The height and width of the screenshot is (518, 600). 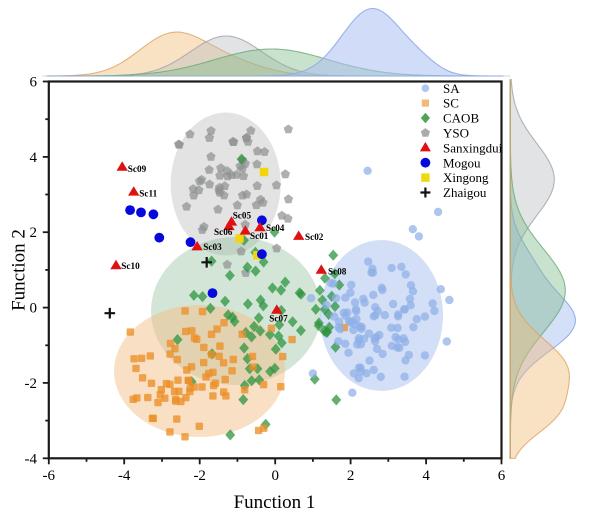 I want to click on svg-text: SA, so click(x=451, y=88).